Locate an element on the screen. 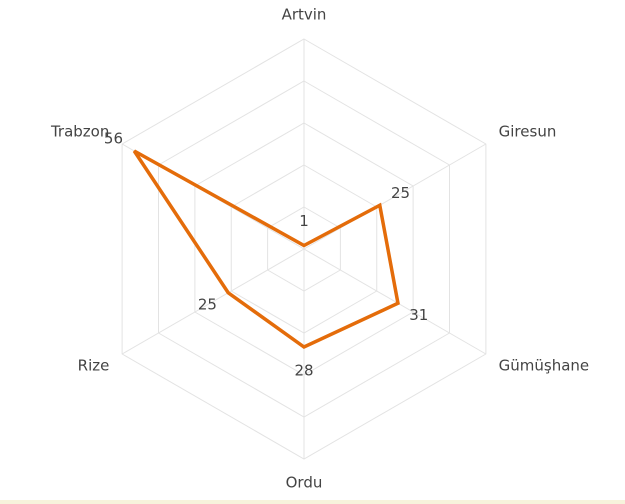 The image size is (625, 504). category-label: Gümüşhane is located at coordinates (544, 366).